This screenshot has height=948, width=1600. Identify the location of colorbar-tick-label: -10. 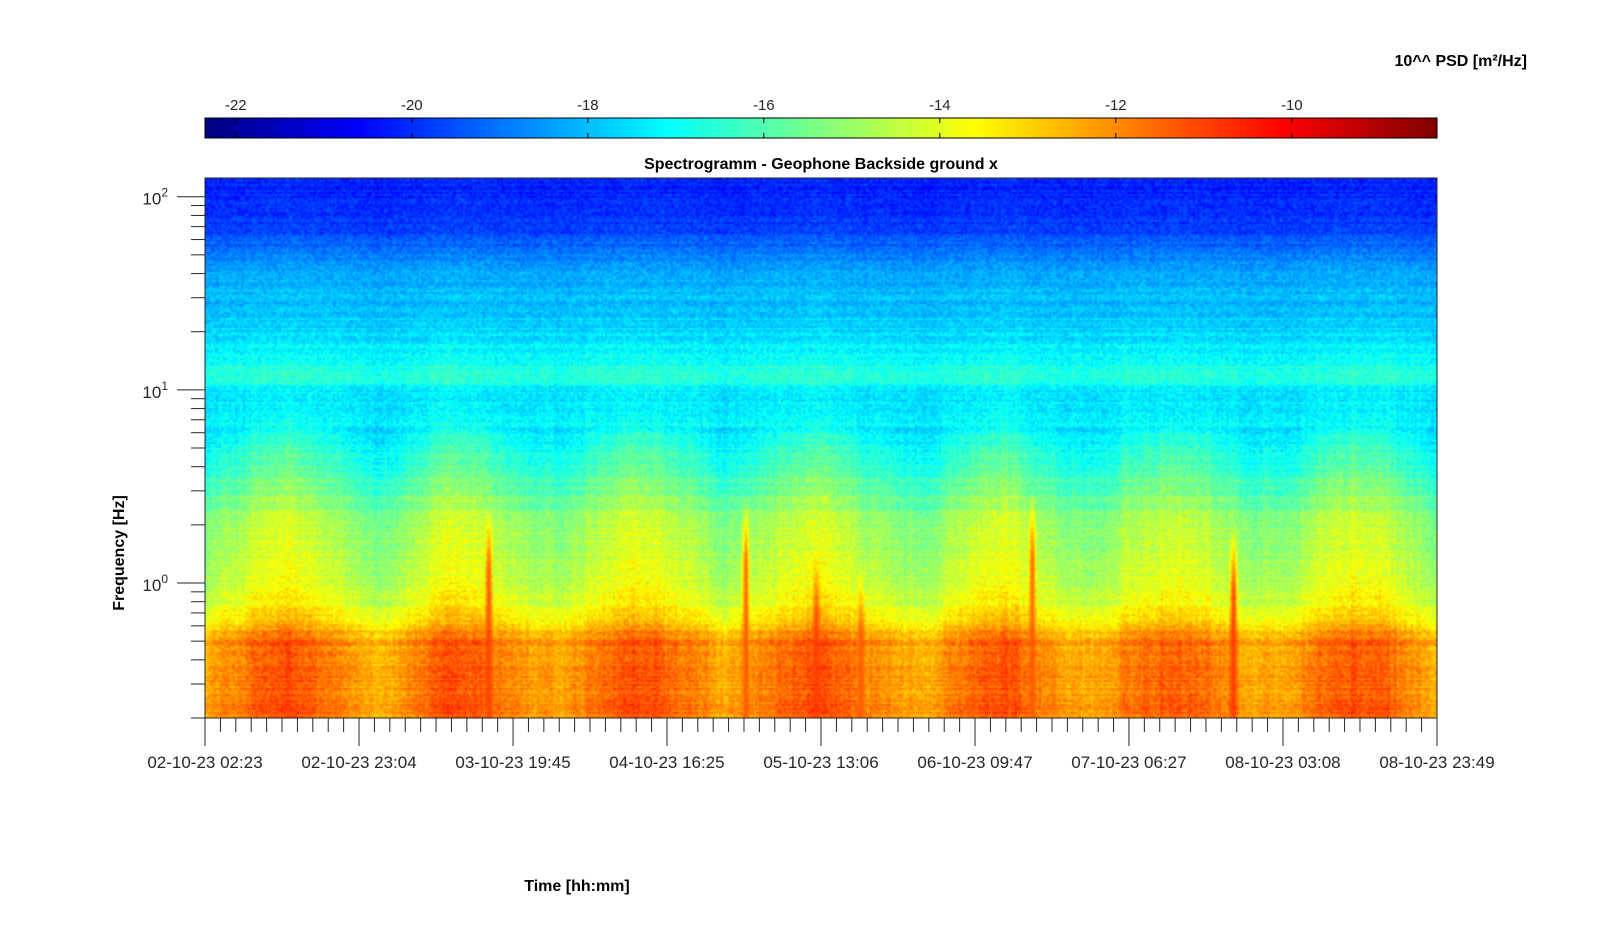
(1292, 105).